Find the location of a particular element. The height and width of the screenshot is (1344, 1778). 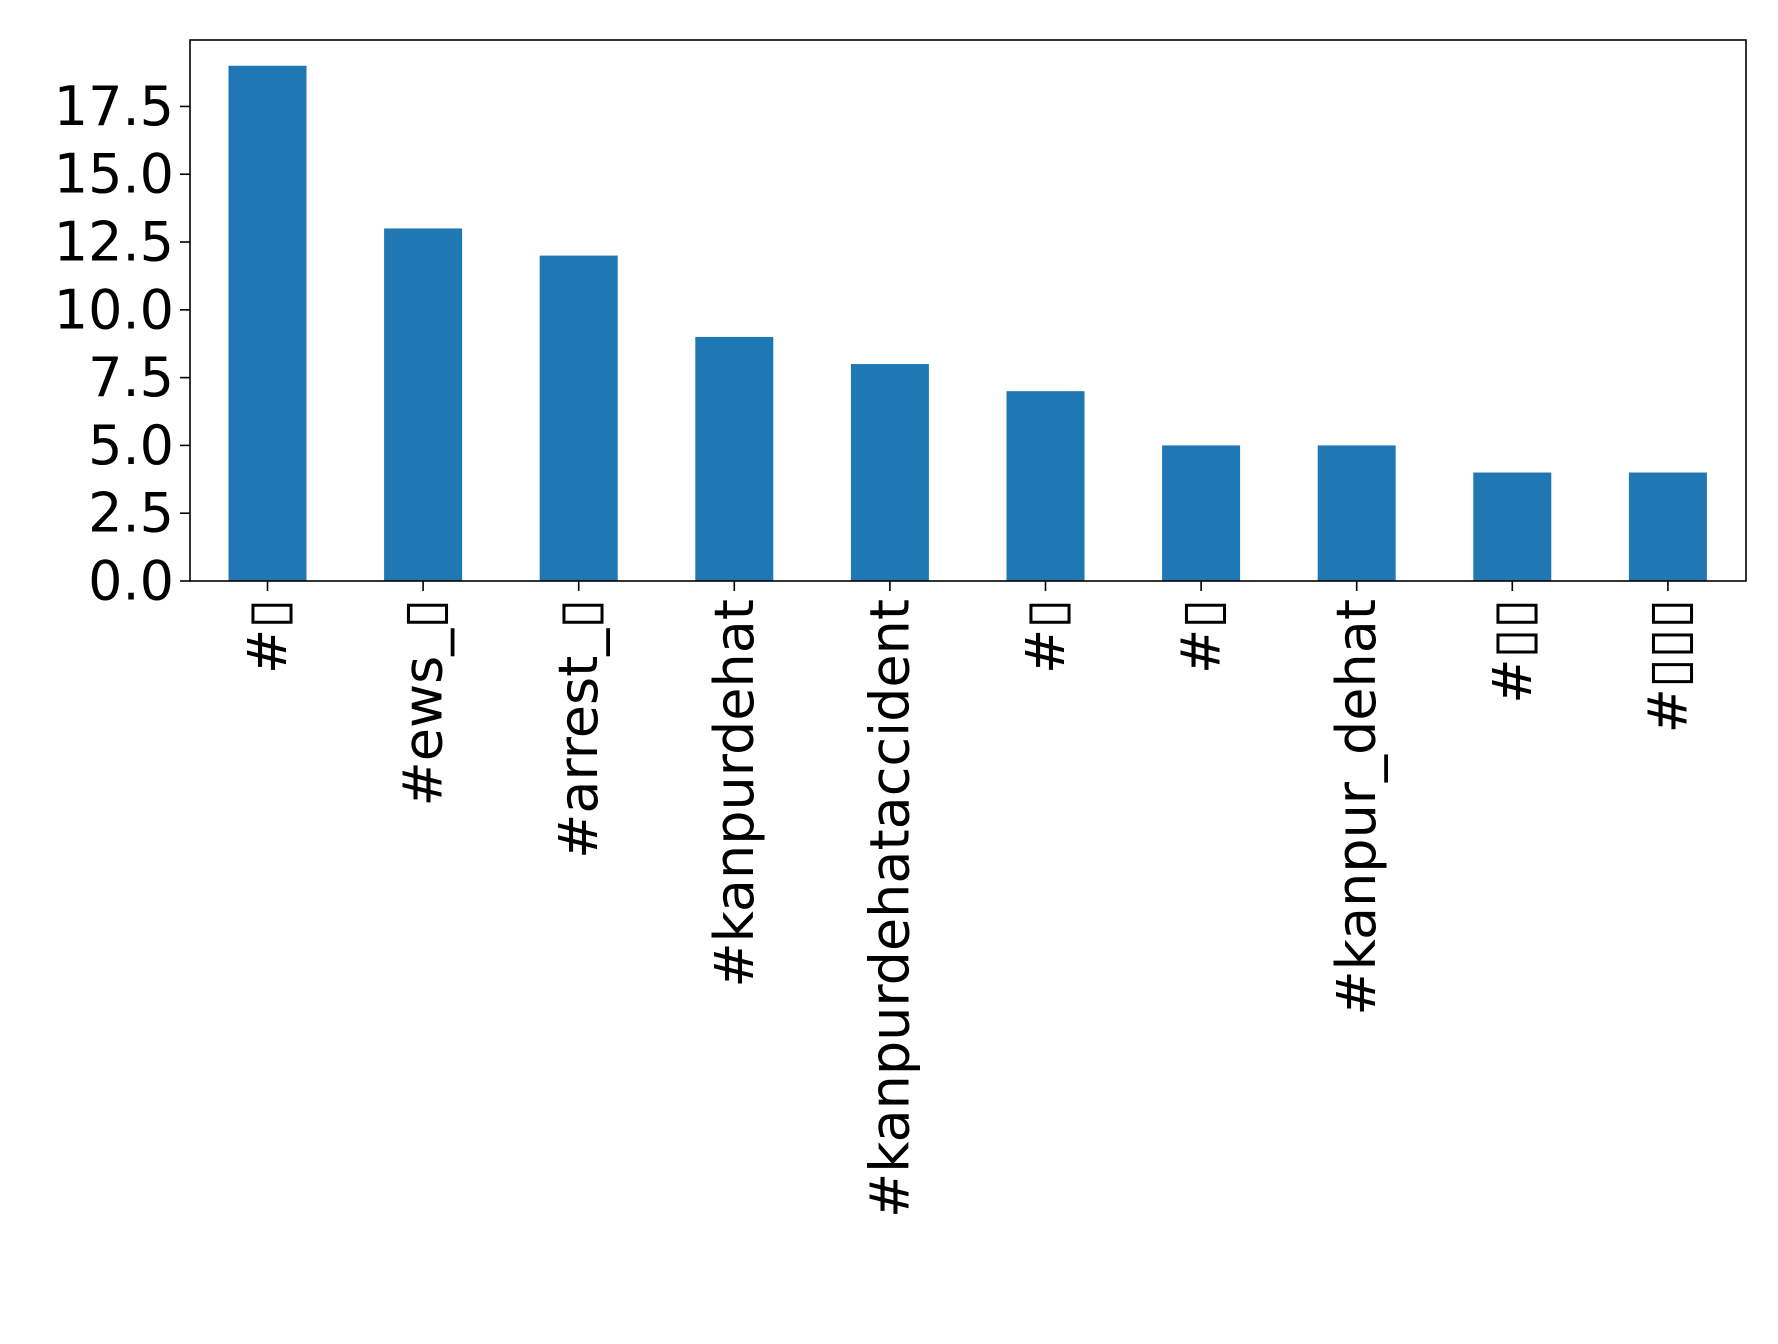

x-tick-label-3: #kanpurdehat is located at coordinates (734, 793).